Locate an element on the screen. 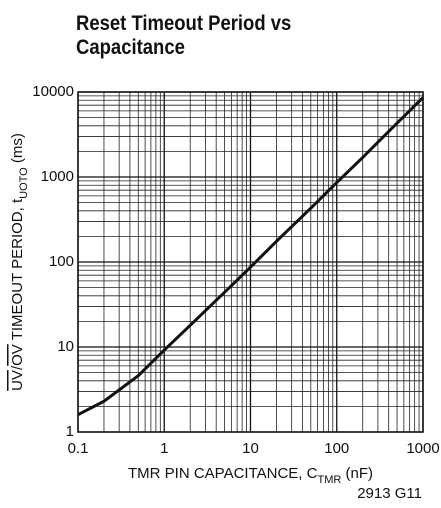 The height and width of the screenshot is (508, 441). y-axis-label: UV/OV TIMEOUT PERIOD, tUOTO (ms) is located at coordinates (19, 262).